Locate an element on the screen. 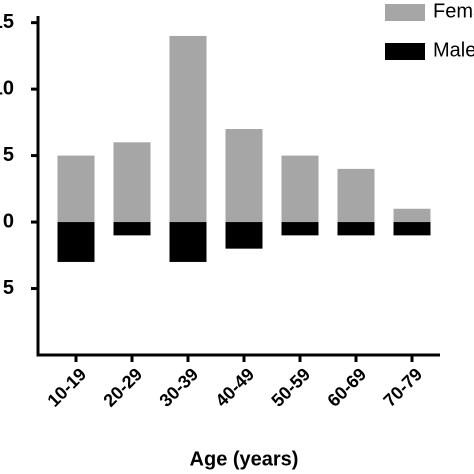 The image size is (474, 474). x-tick-label: 50-59 is located at coordinates (290, 387).